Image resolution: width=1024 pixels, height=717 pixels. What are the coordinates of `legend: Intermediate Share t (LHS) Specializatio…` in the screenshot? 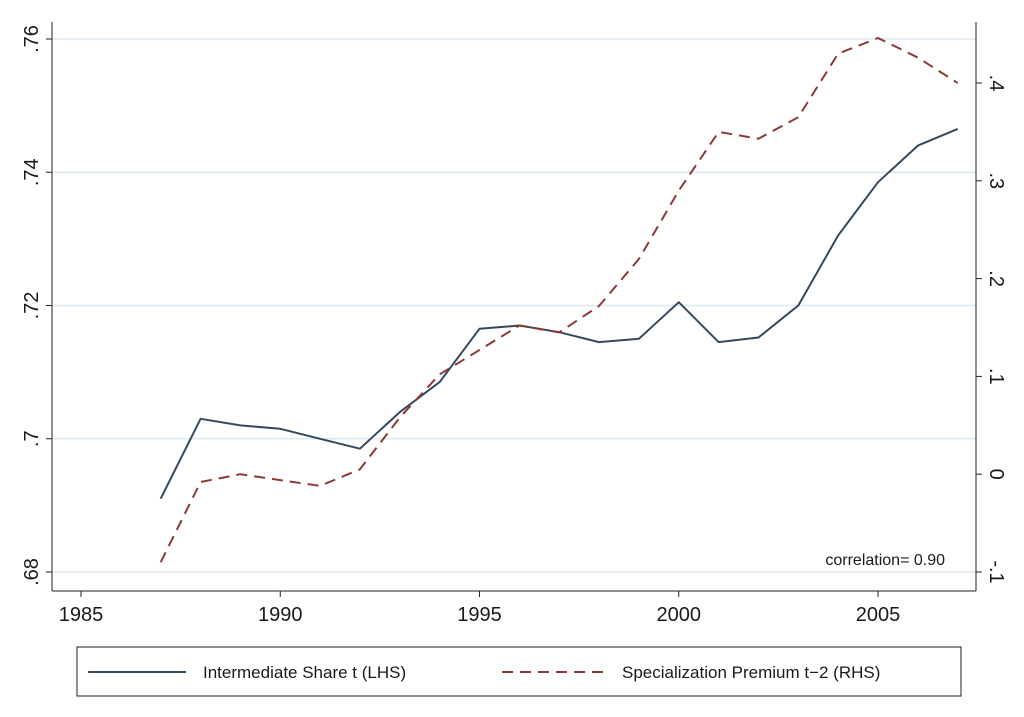 It's located at (519, 671).